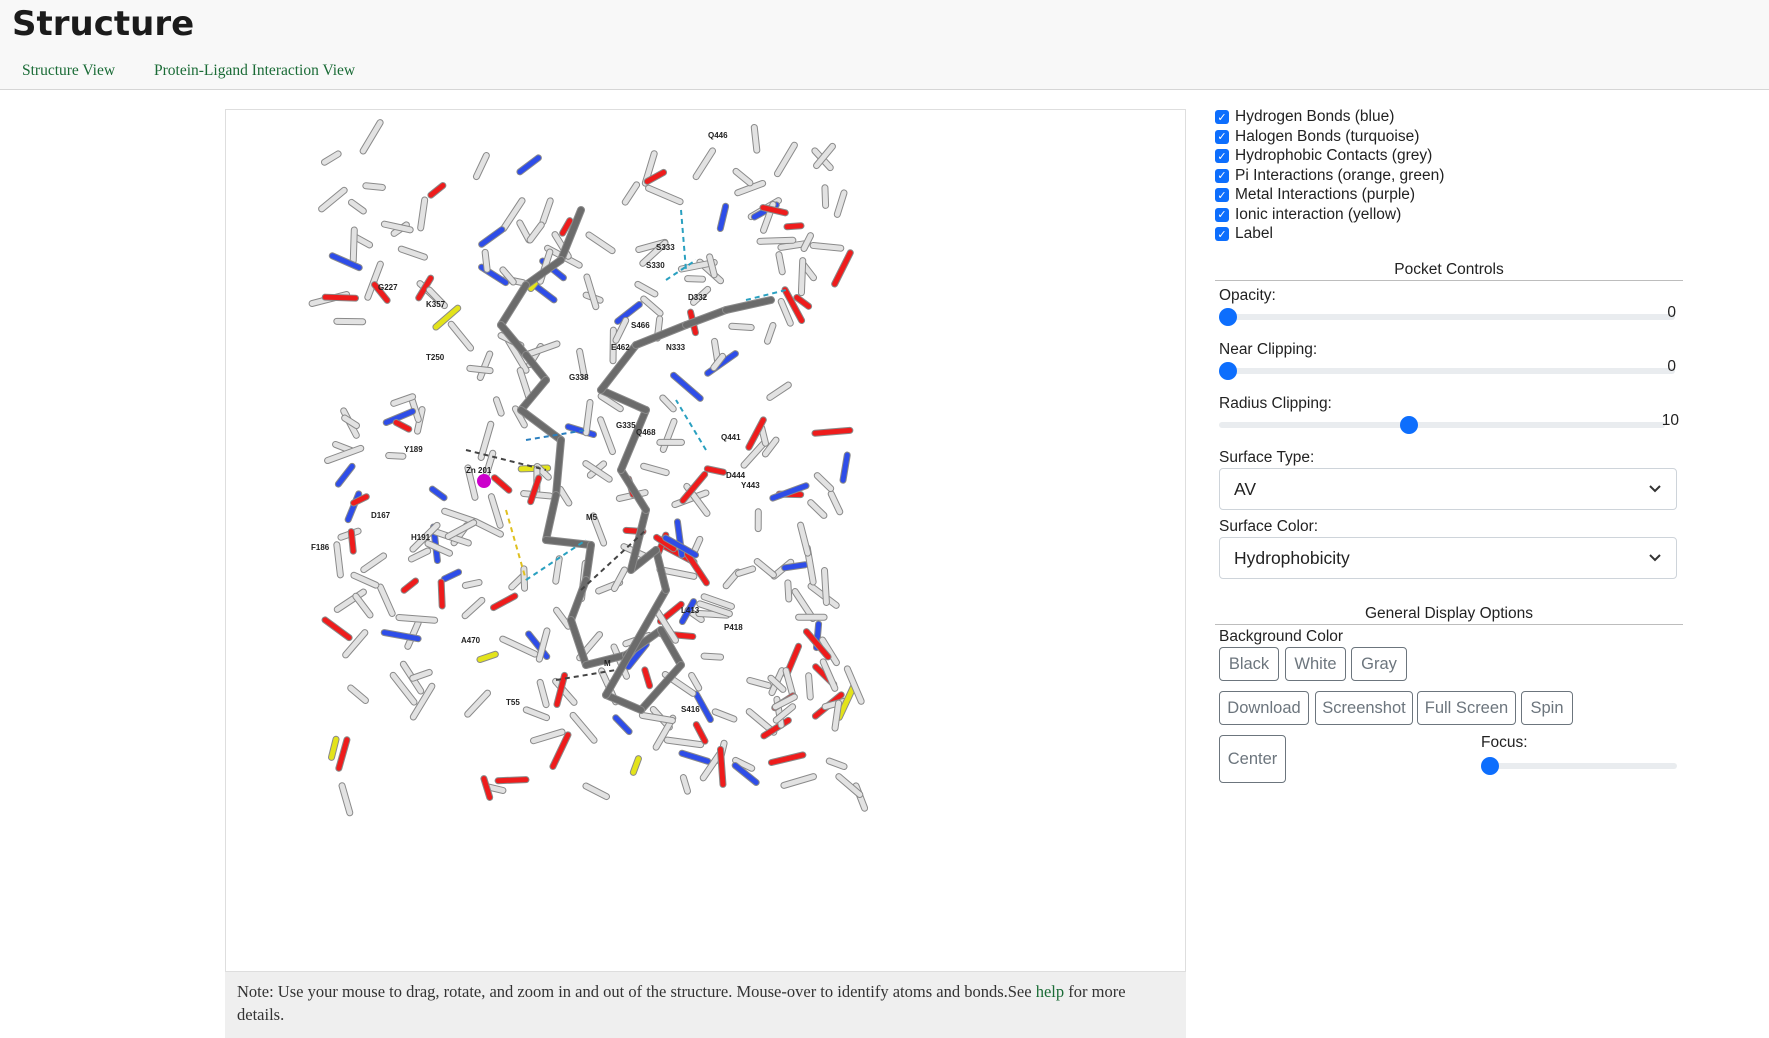 Image resolution: width=1769 pixels, height=1038 pixels. I want to click on full-screen-button: Full Screen, so click(1466, 708).